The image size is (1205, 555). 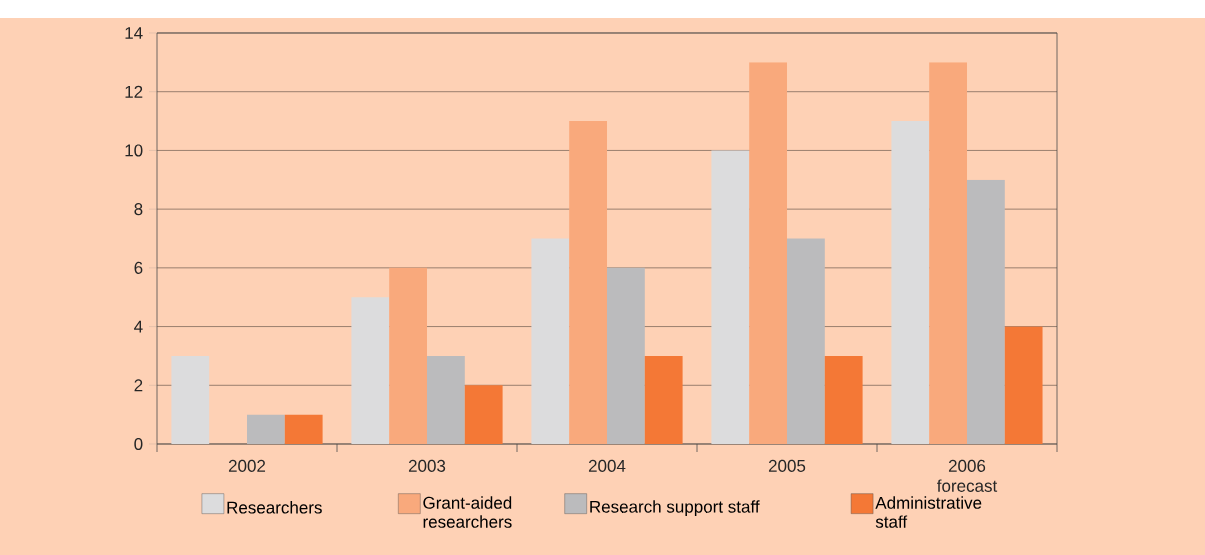 What do you see at coordinates (967, 475) in the screenshot?
I see `x-tick-label: 2006 forecast` at bounding box center [967, 475].